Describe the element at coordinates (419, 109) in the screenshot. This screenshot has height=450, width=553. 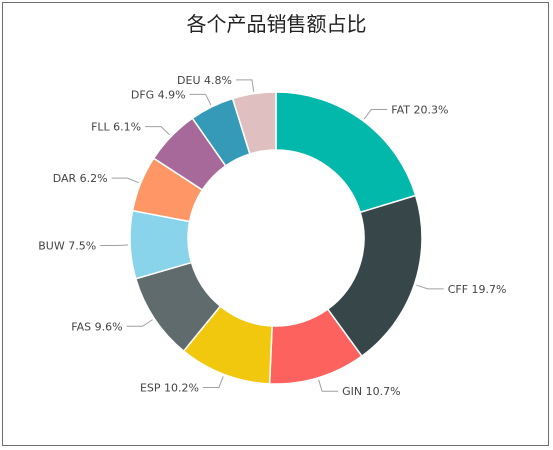
I see `data-label-fat: FAT 20.3%` at that location.